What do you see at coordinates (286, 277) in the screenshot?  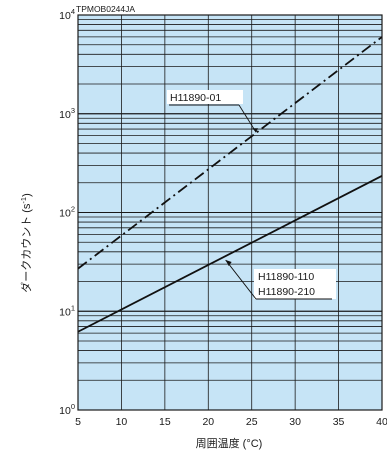 I see `series-2-label: H11890-110` at bounding box center [286, 277].